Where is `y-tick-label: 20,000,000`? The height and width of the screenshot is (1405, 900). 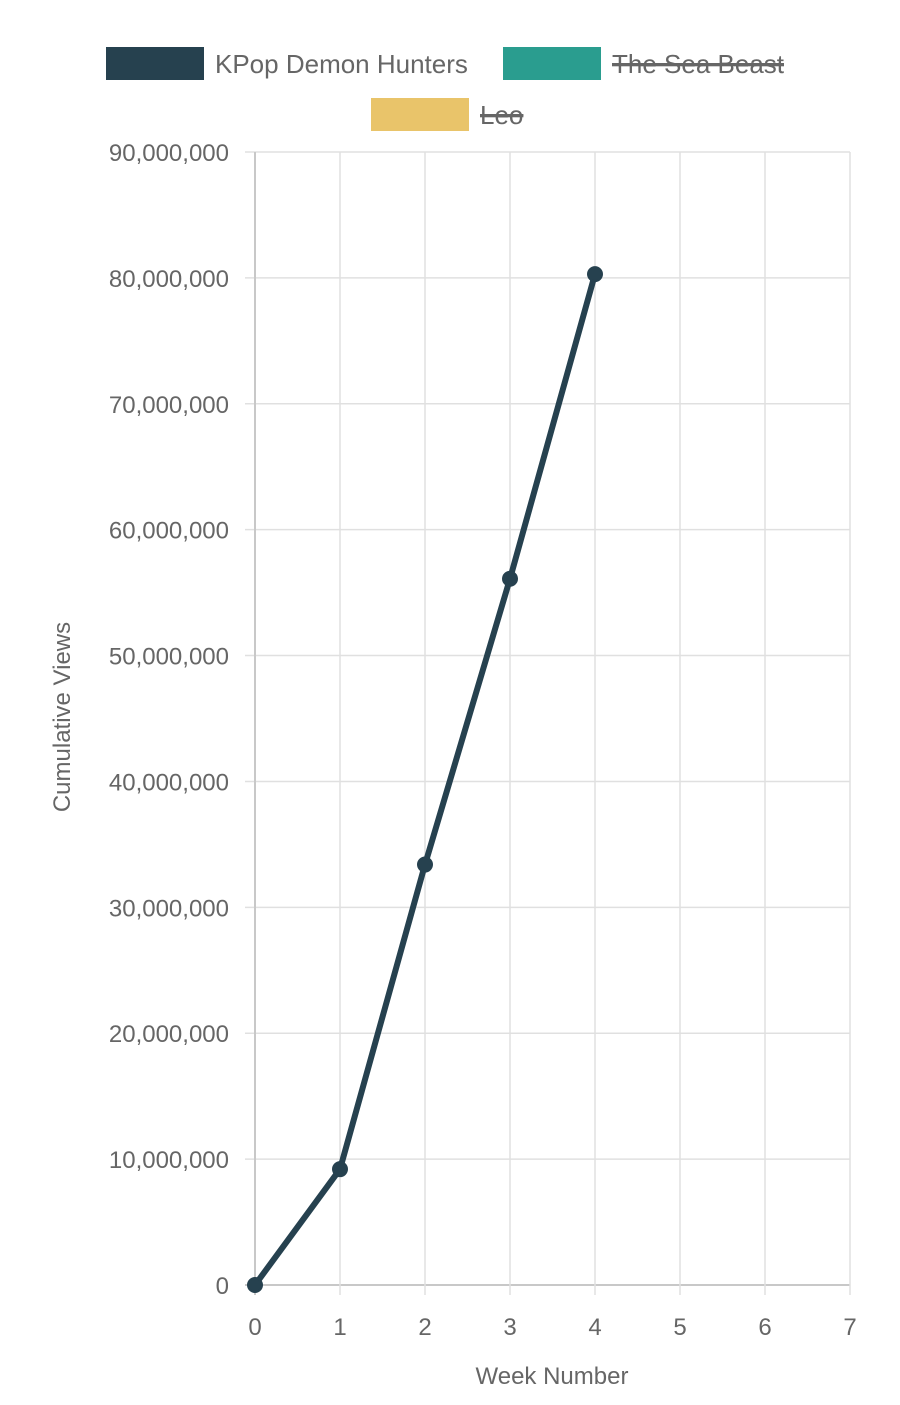 y-tick-label: 20,000,000 is located at coordinates (169, 1034).